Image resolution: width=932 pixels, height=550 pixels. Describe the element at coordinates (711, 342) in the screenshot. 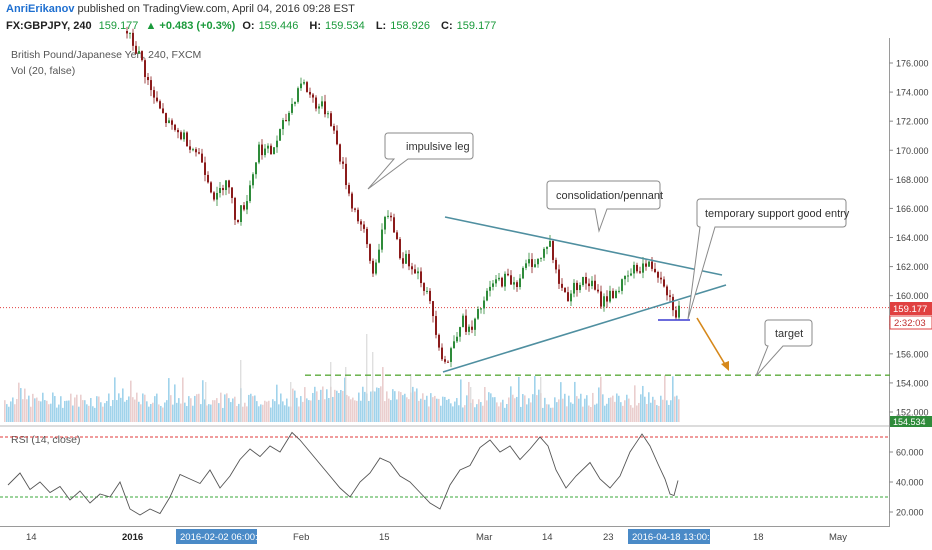

I see `target-arrow` at that location.